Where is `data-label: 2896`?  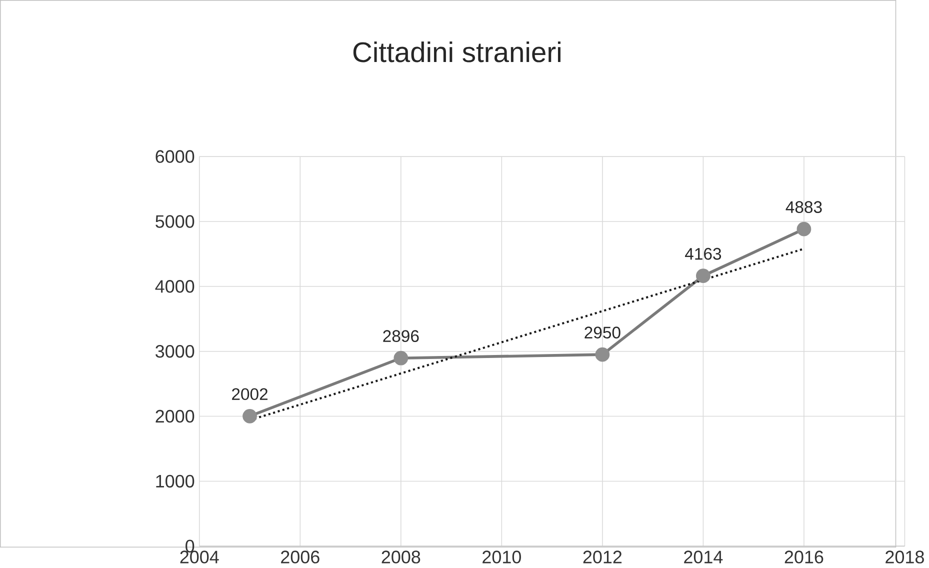 data-label: 2896 is located at coordinates (401, 336).